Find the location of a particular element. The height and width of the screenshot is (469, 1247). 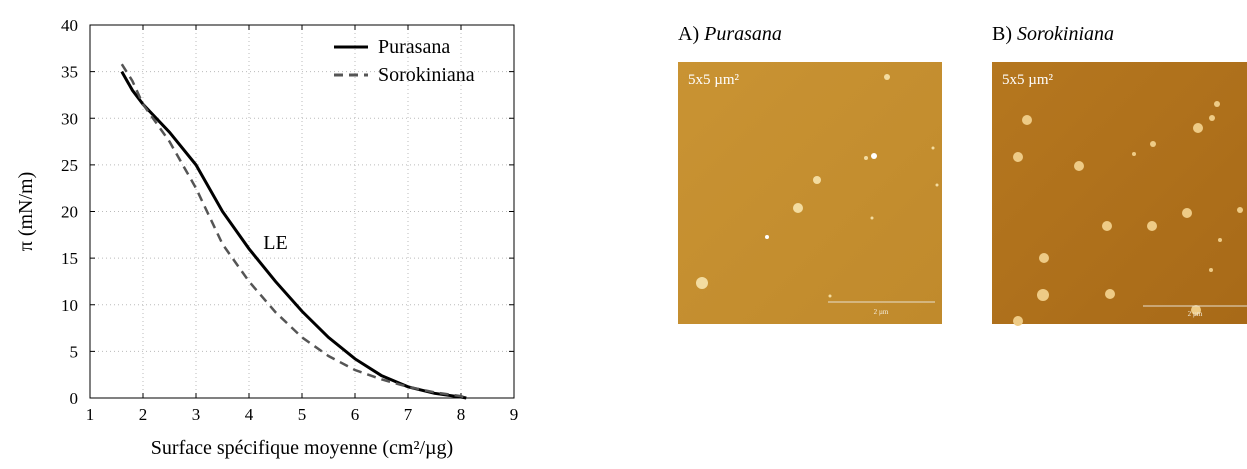

x-axis-label: Surface spécifique moyenne (cm²/µg) is located at coordinates (302, 448).